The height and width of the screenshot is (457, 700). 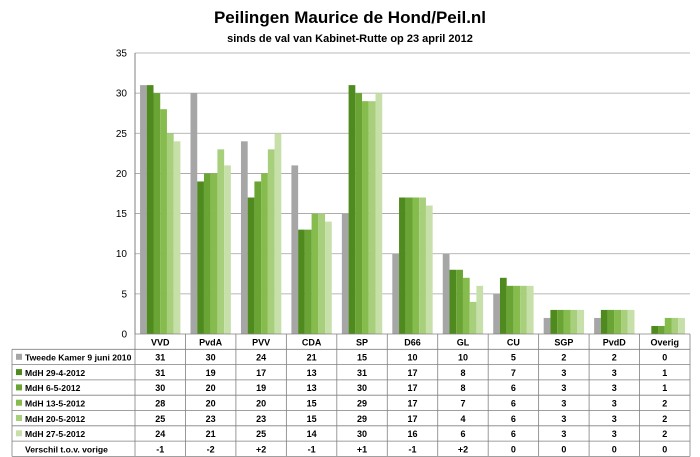 I want to click on x-tick-label: GL, so click(x=463, y=342).